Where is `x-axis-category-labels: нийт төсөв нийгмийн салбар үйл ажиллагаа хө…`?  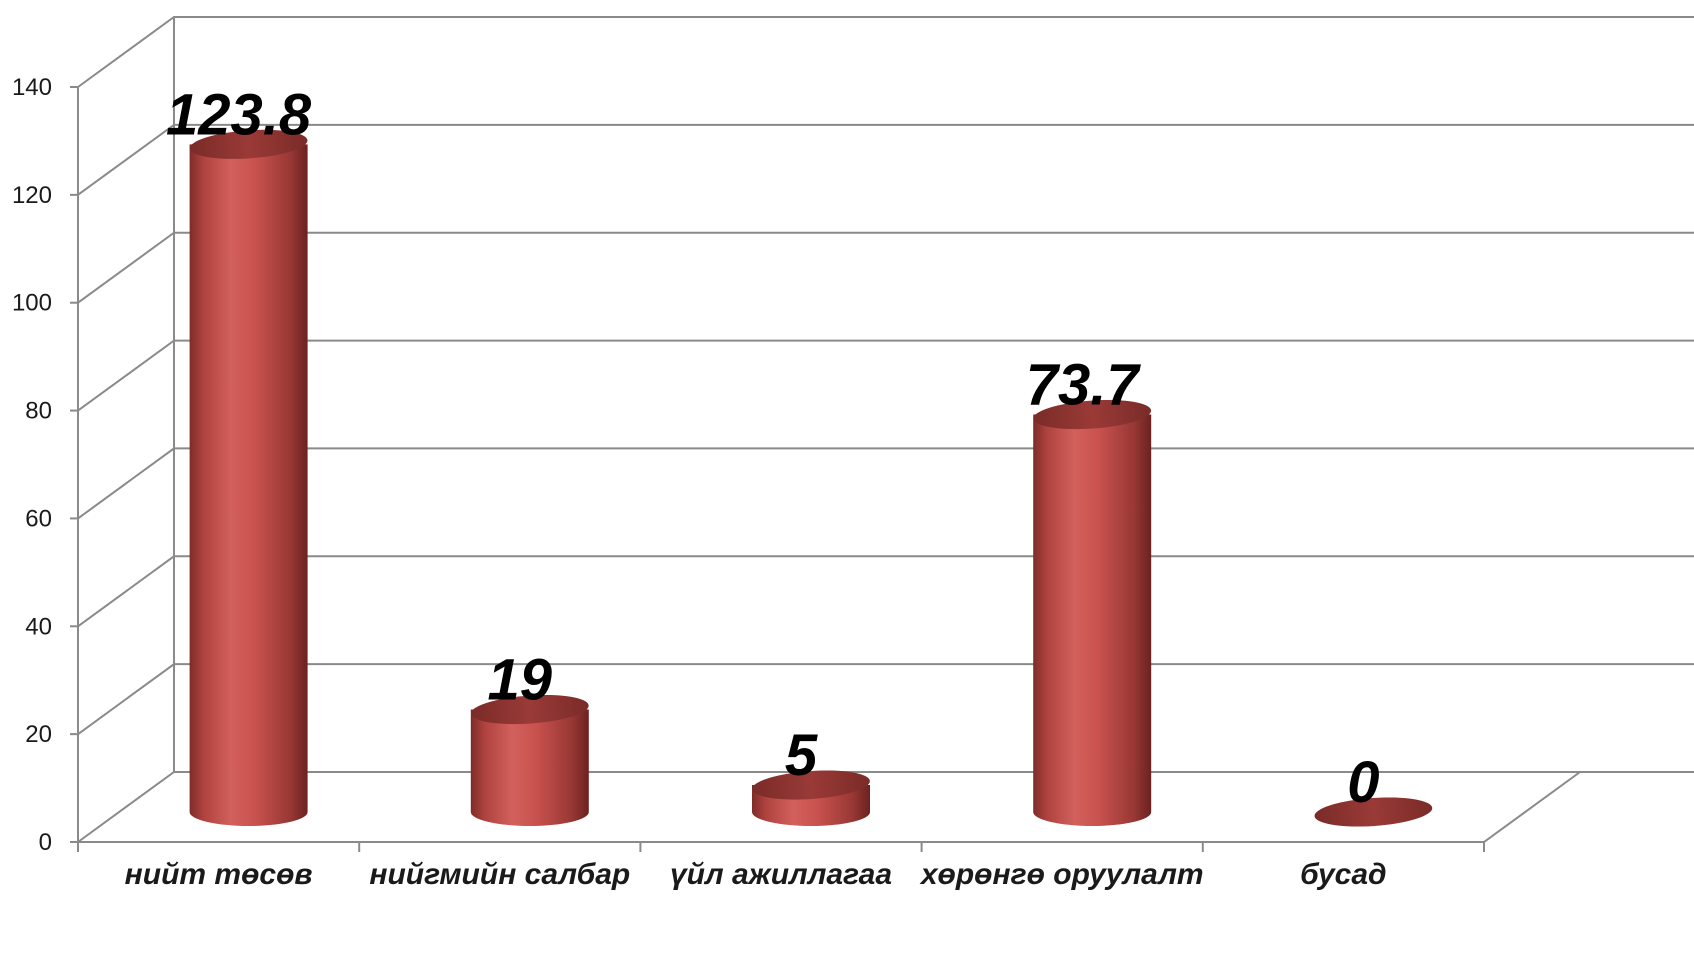
x-axis-category-labels: нийт төсөв нийгмийн салбар үйл ажиллагаа хө… is located at coordinates (756, 874).